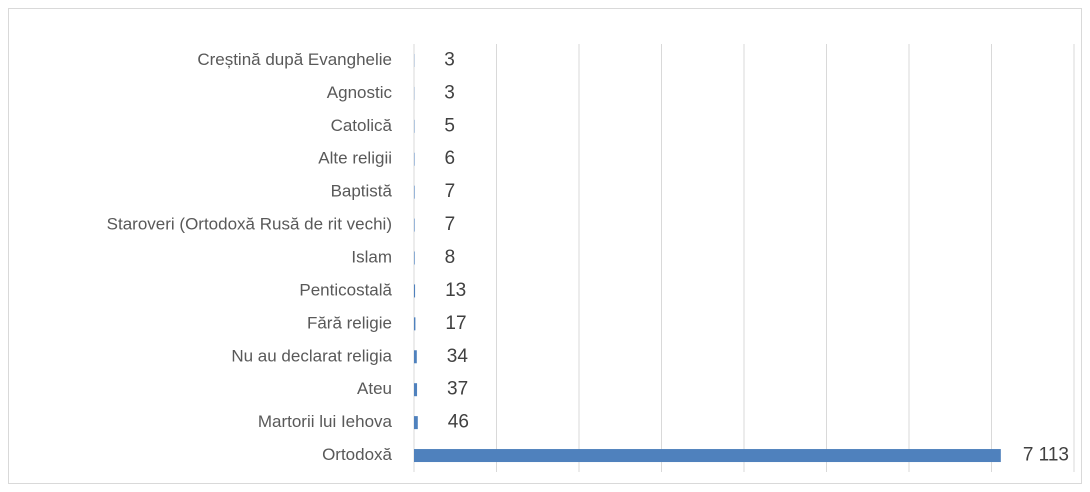  I want to click on value-label: 37, so click(457, 389).